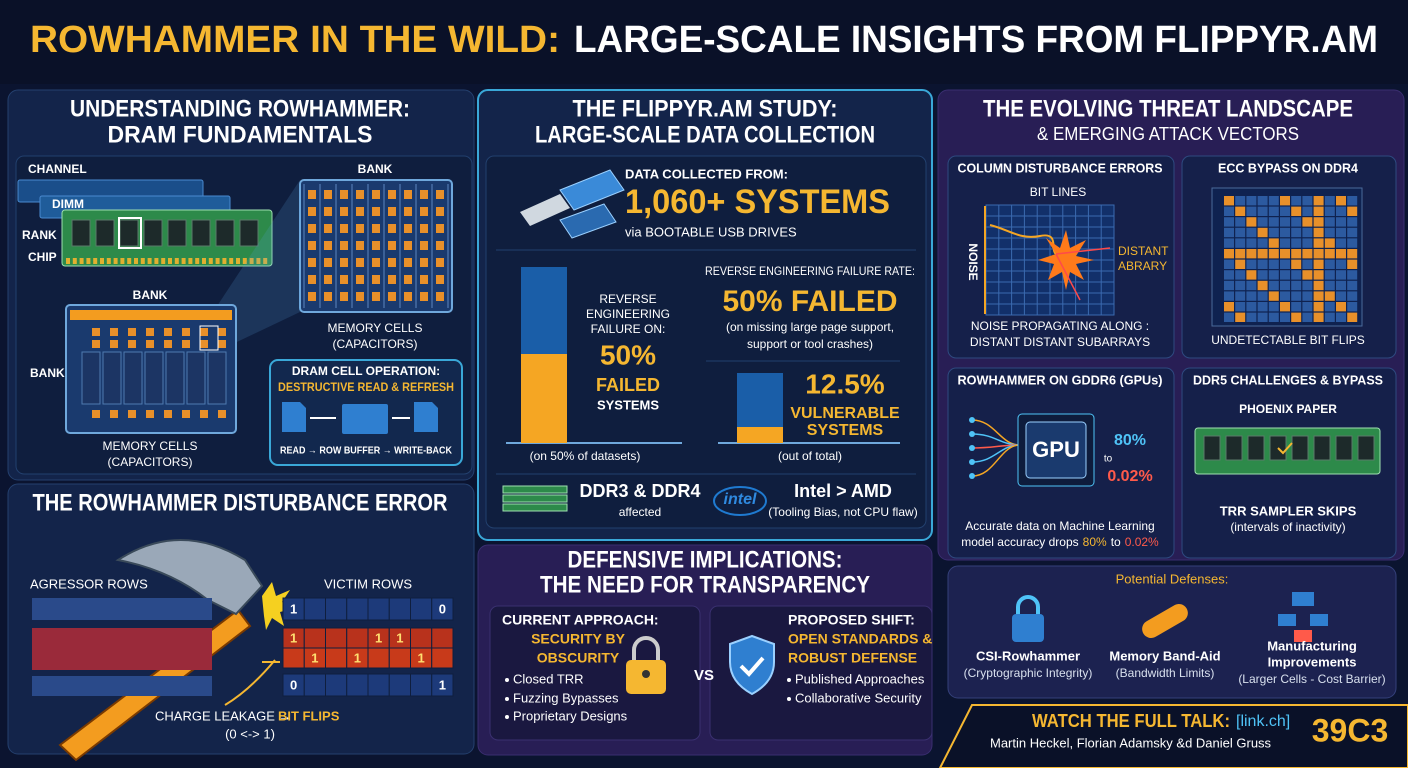 Image resolution: width=1408 pixels, height=768 pixels. What do you see at coordinates (122, 649) in the screenshot?
I see `aggressor-row-bar` at bounding box center [122, 649].